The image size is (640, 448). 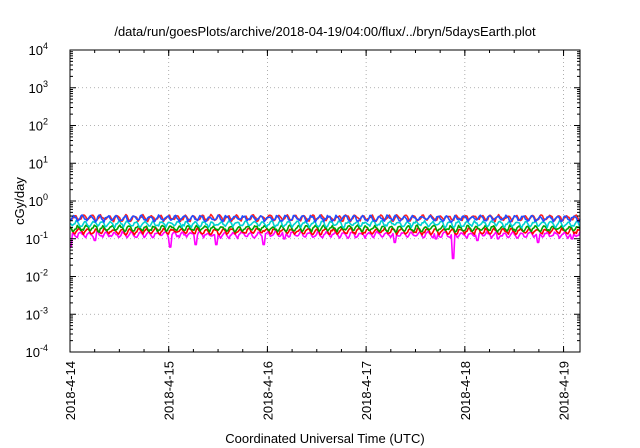 What do you see at coordinates (267, 390) in the screenshot?
I see `x-tick-label: 2018-4-16` at bounding box center [267, 390].